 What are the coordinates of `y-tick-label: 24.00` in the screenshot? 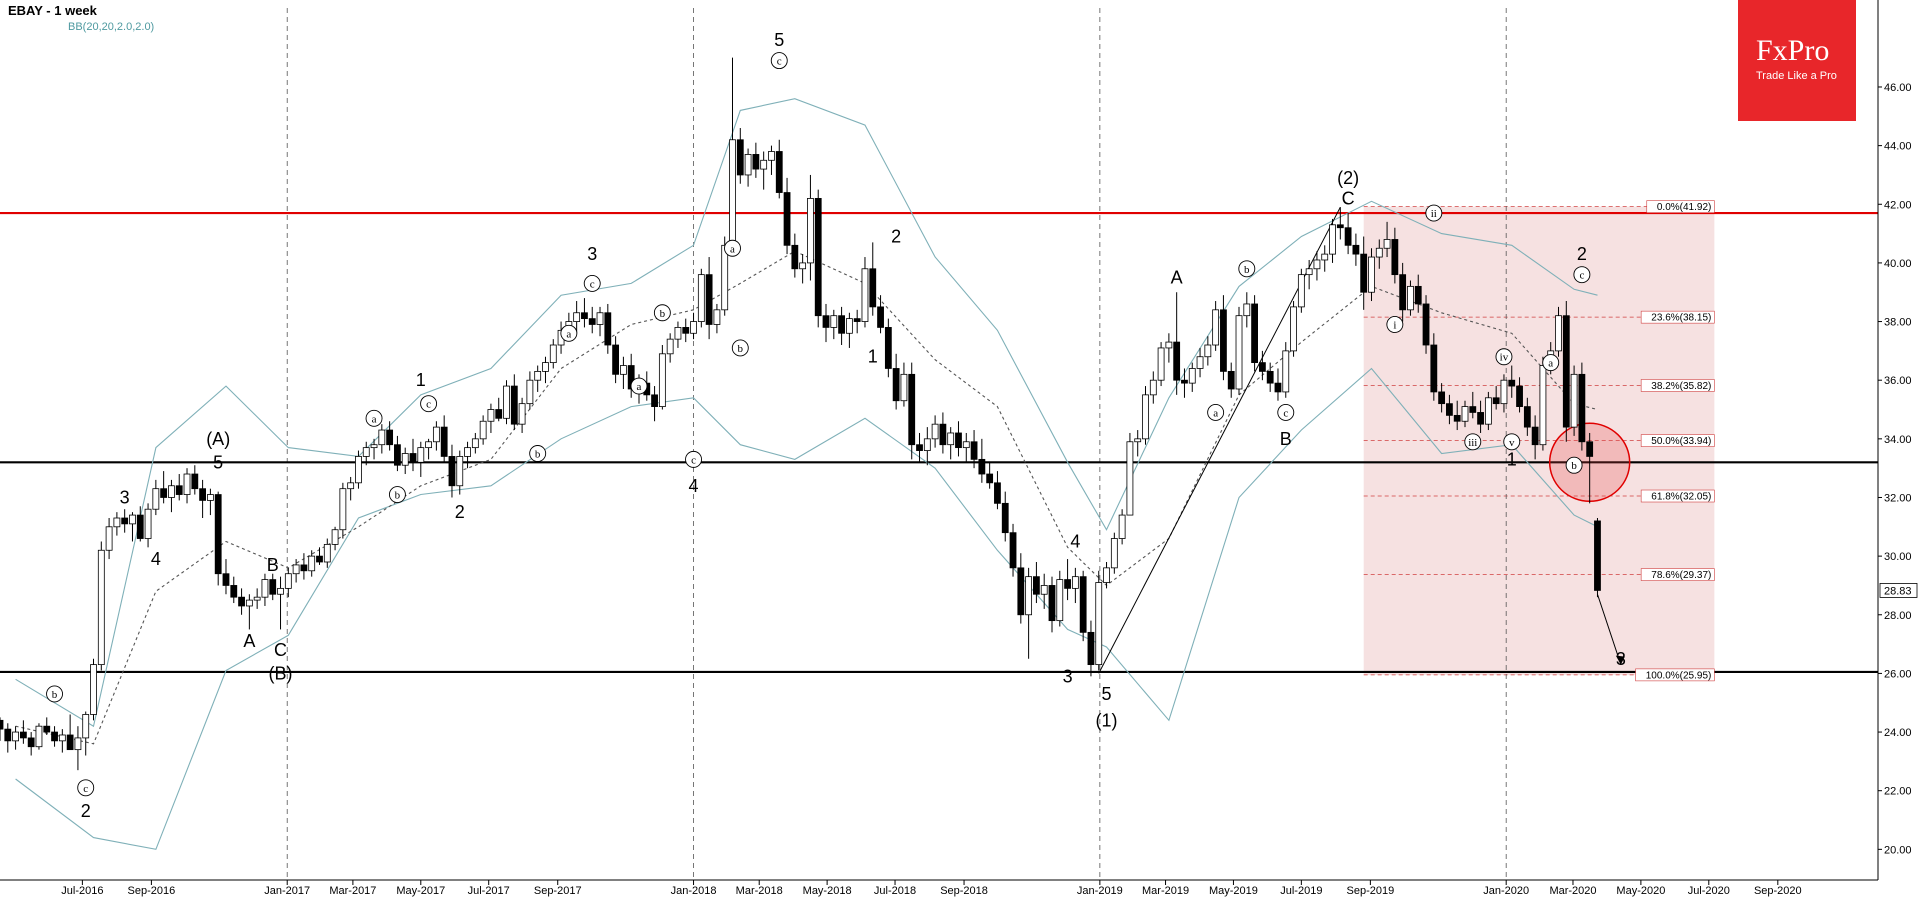 It's located at (1898, 733).